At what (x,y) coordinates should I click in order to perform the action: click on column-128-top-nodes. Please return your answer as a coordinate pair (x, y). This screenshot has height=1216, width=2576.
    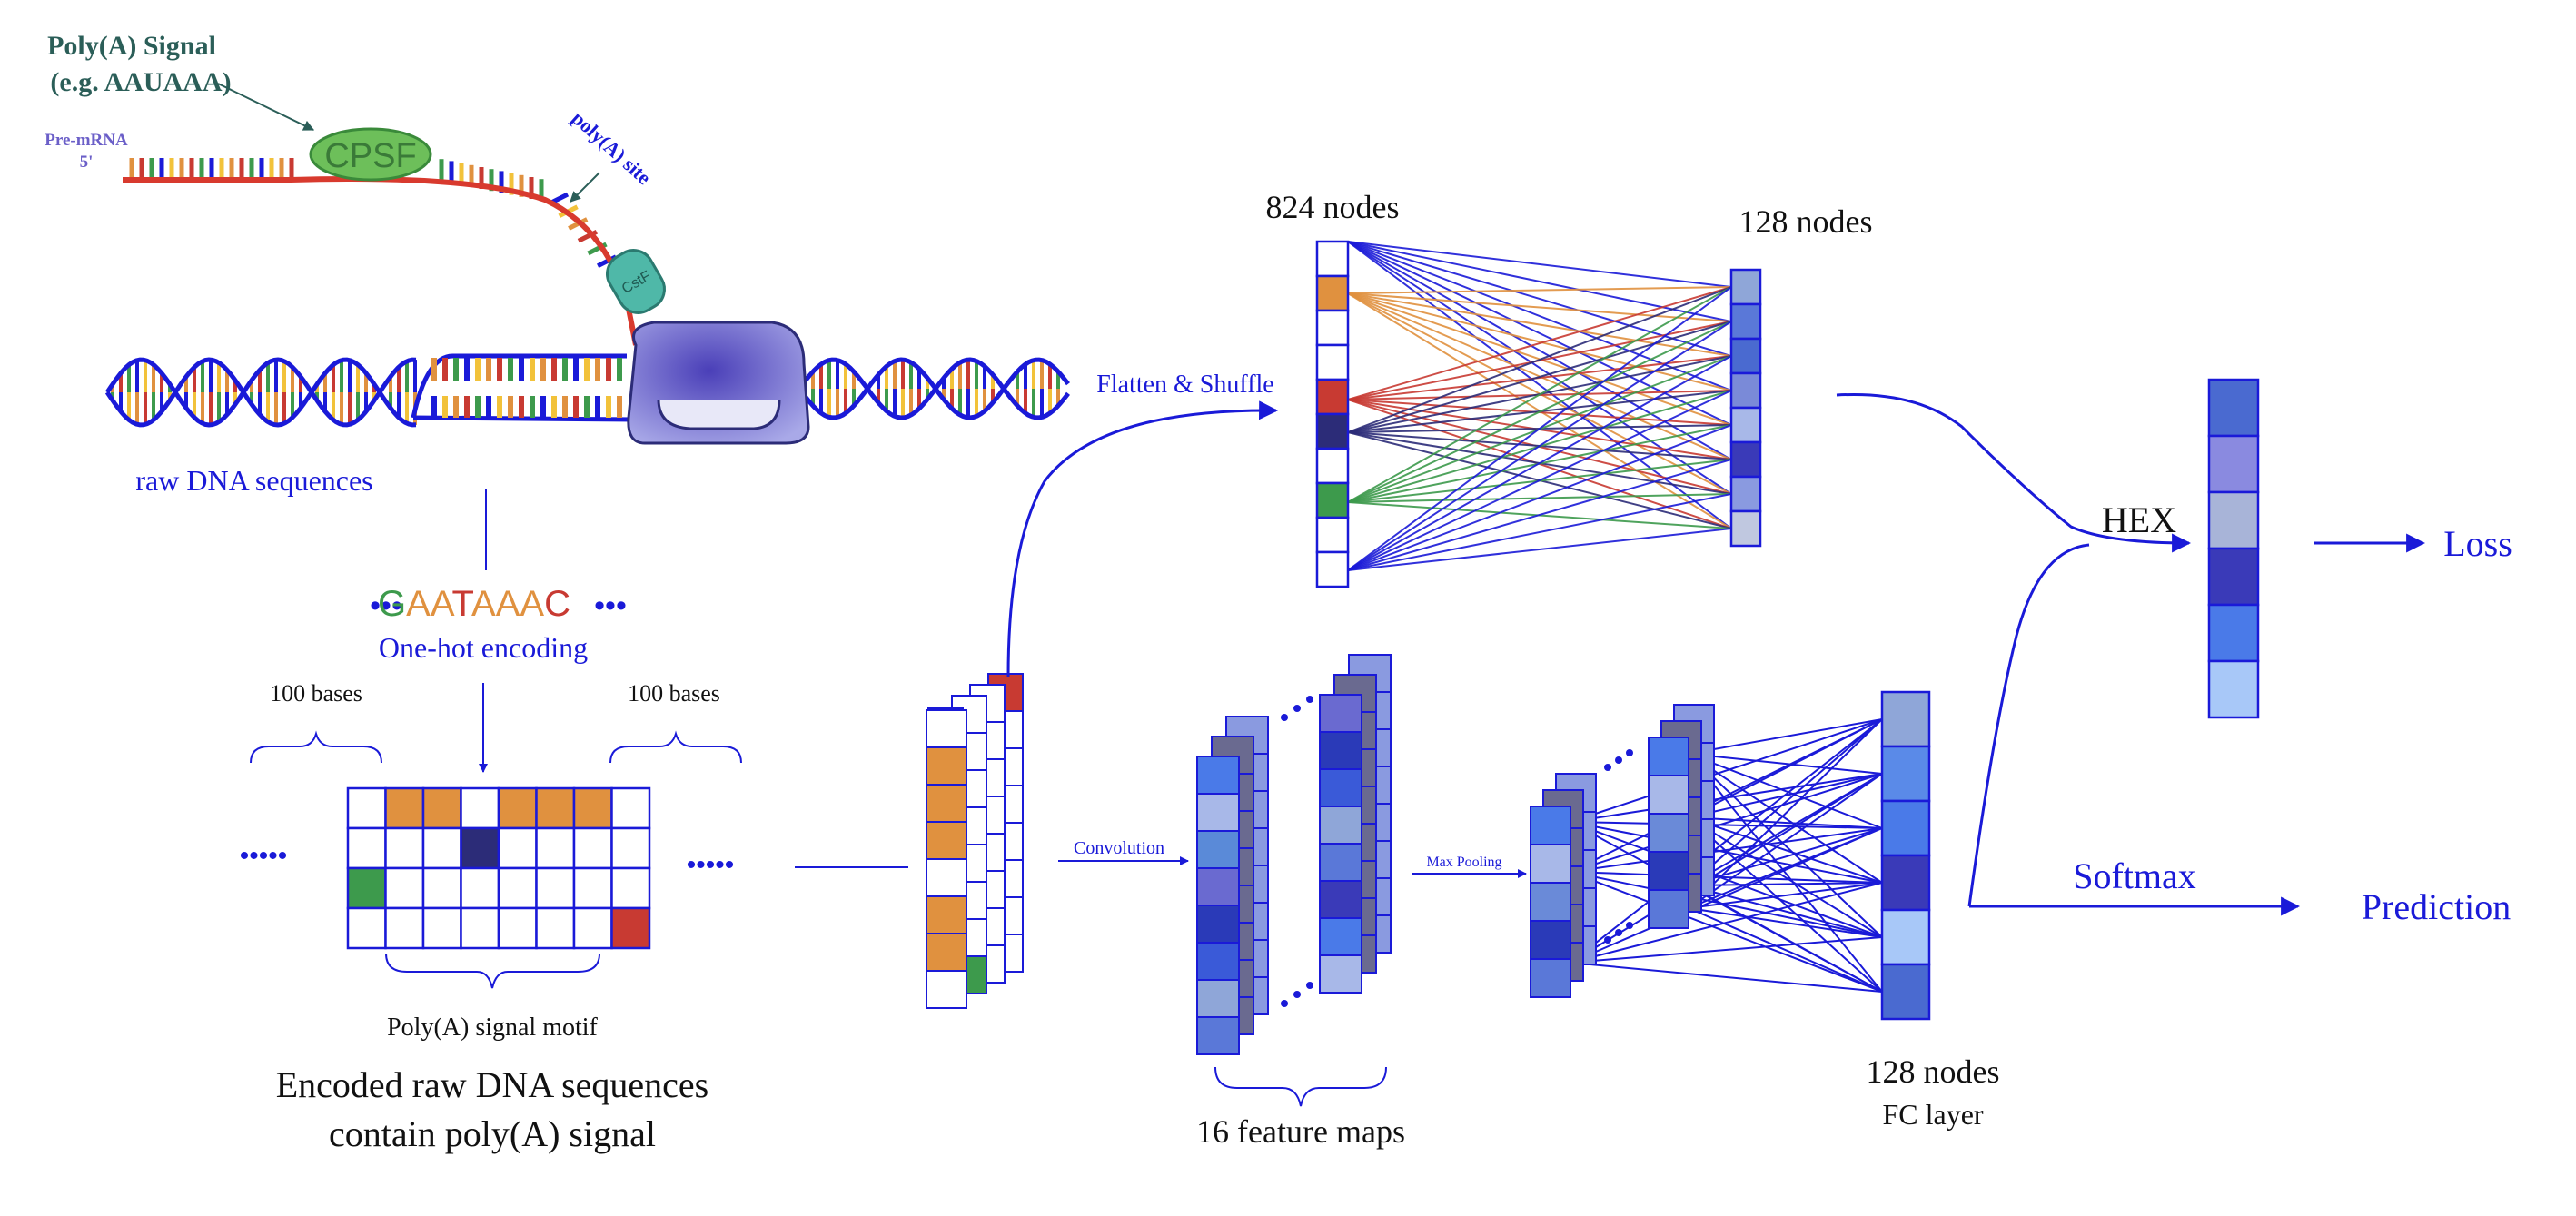
    Looking at the image, I should click on (1745, 408).